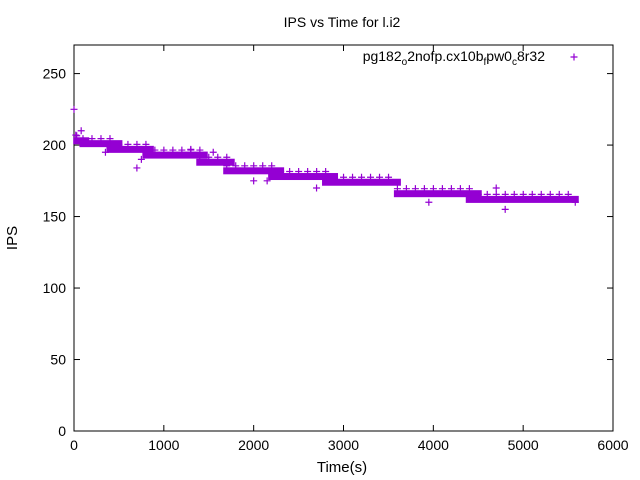 The height and width of the screenshot is (480, 640). What do you see at coordinates (55, 288) in the screenshot?
I see `y-tick-label: 100` at bounding box center [55, 288].